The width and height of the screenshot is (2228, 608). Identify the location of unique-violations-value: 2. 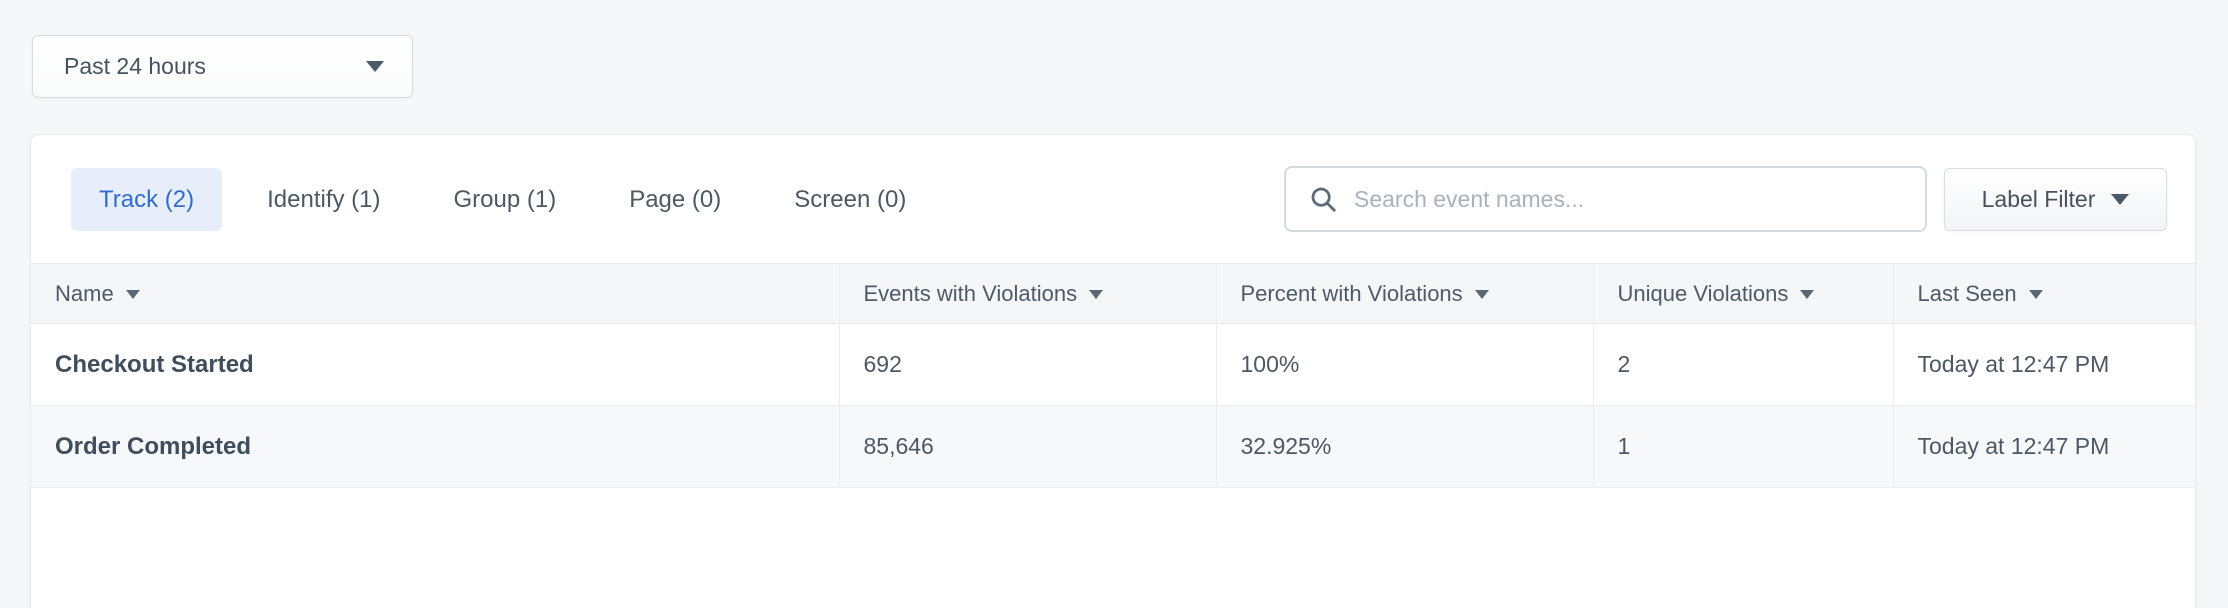
(1742, 364).